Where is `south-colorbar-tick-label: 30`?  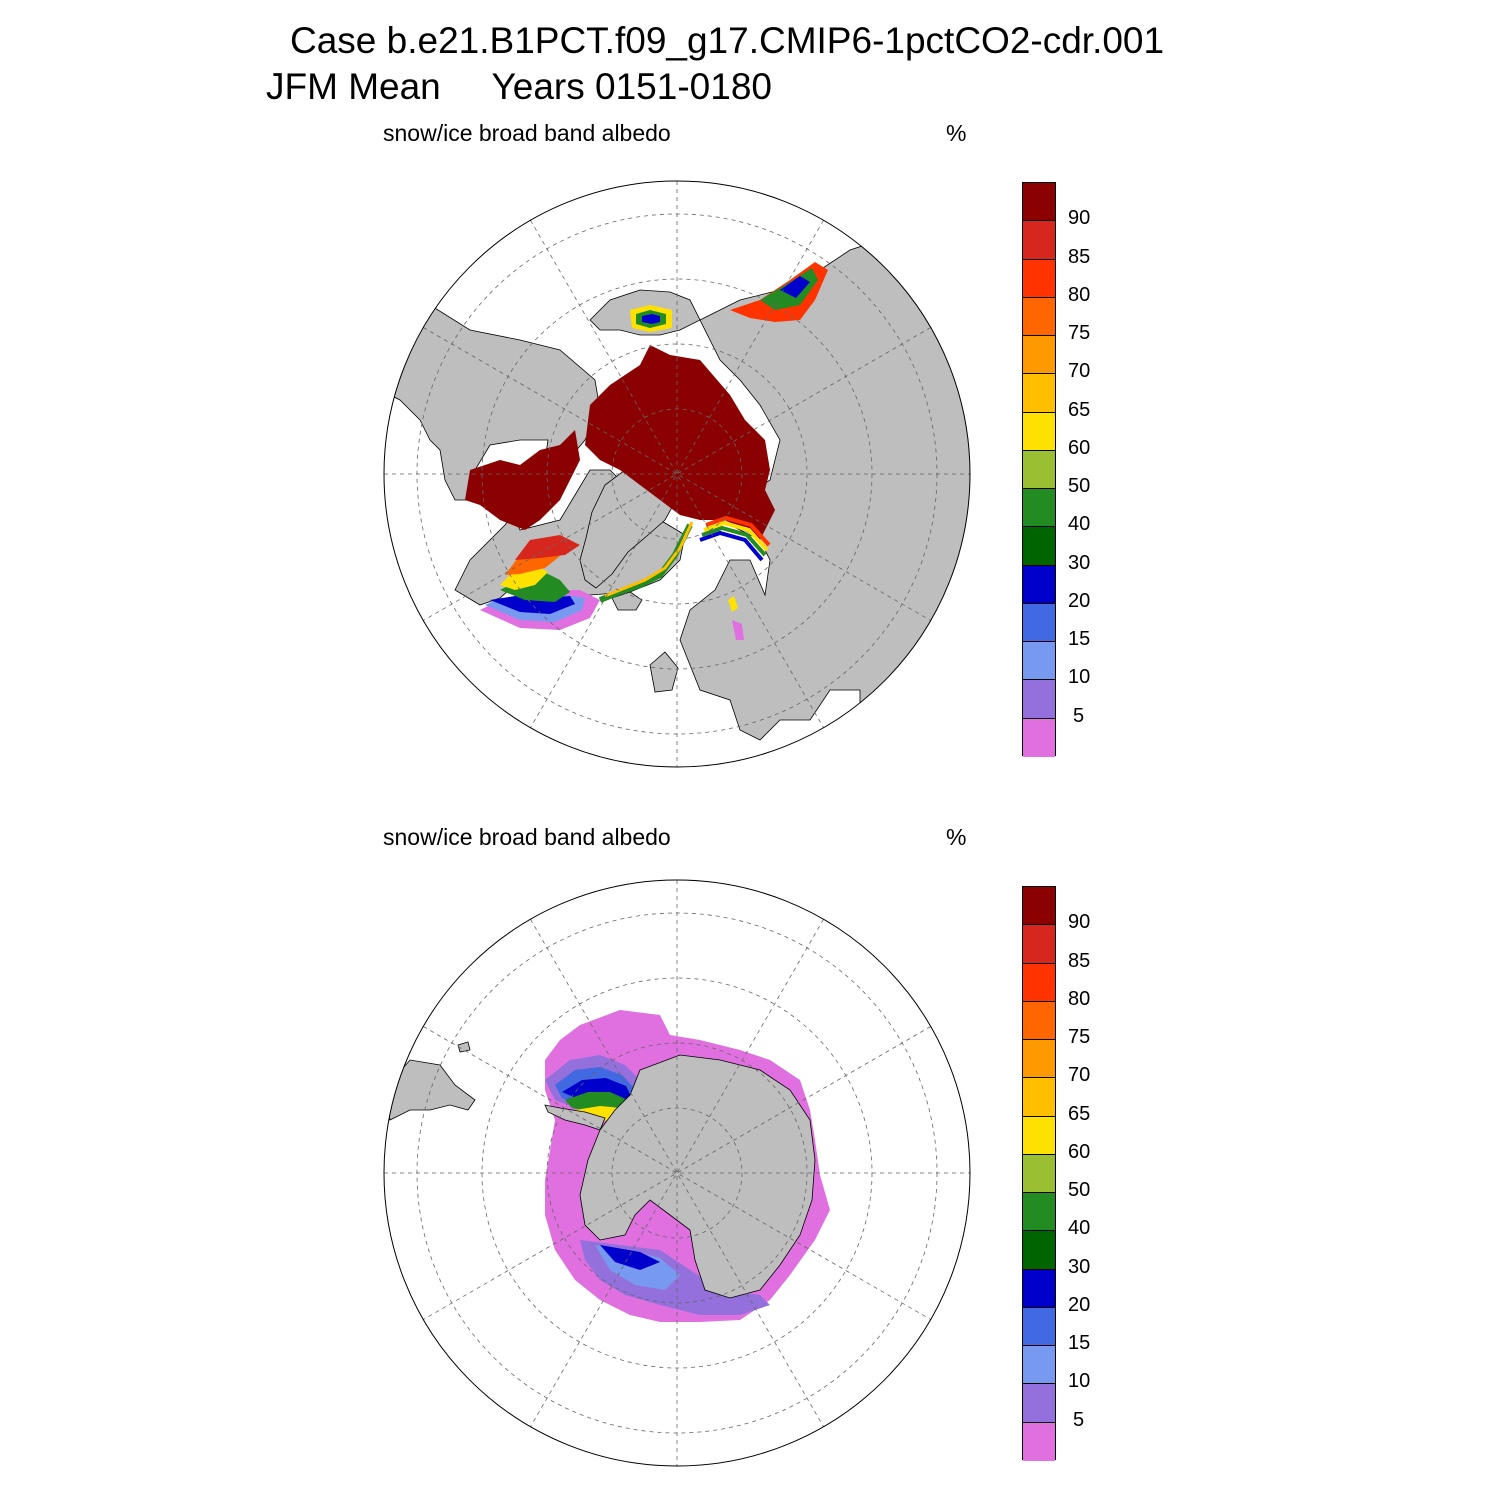 south-colorbar-tick-label: 30 is located at coordinates (1079, 1266).